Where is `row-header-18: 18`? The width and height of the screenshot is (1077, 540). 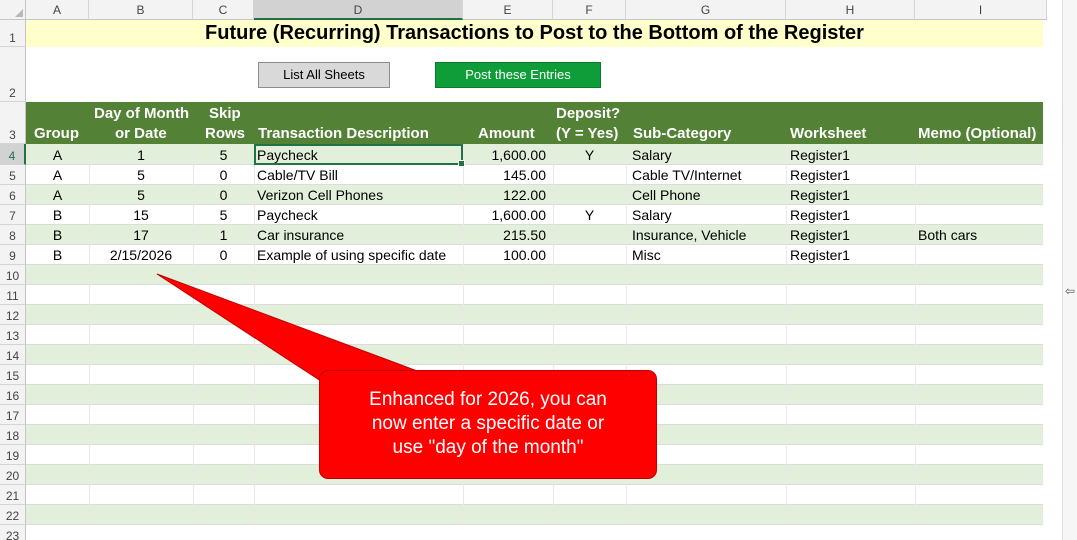
row-header-18: 18 is located at coordinates (13, 435).